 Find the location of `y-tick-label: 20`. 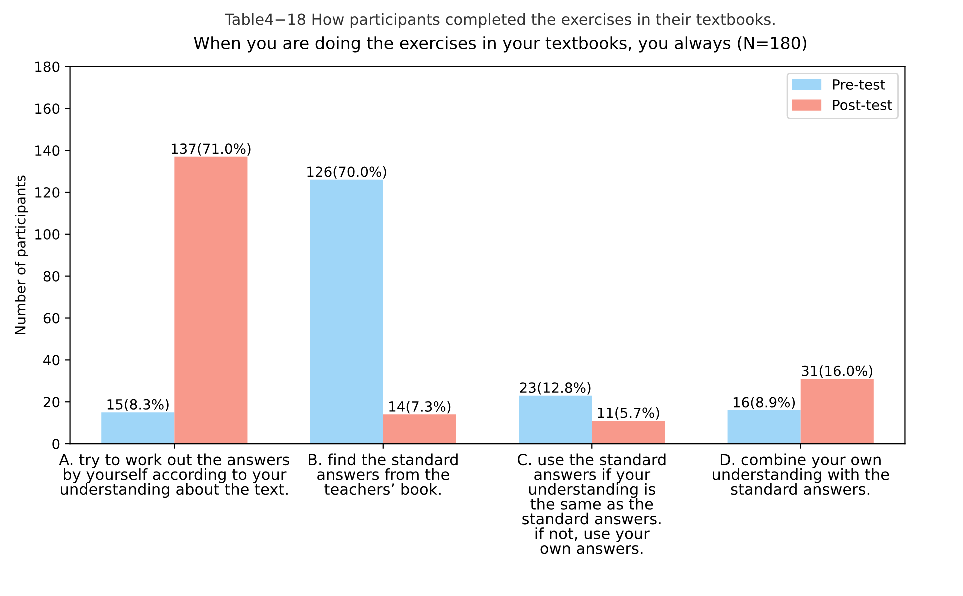

y-tick-label: 20 is located at coordinates (52, 402).